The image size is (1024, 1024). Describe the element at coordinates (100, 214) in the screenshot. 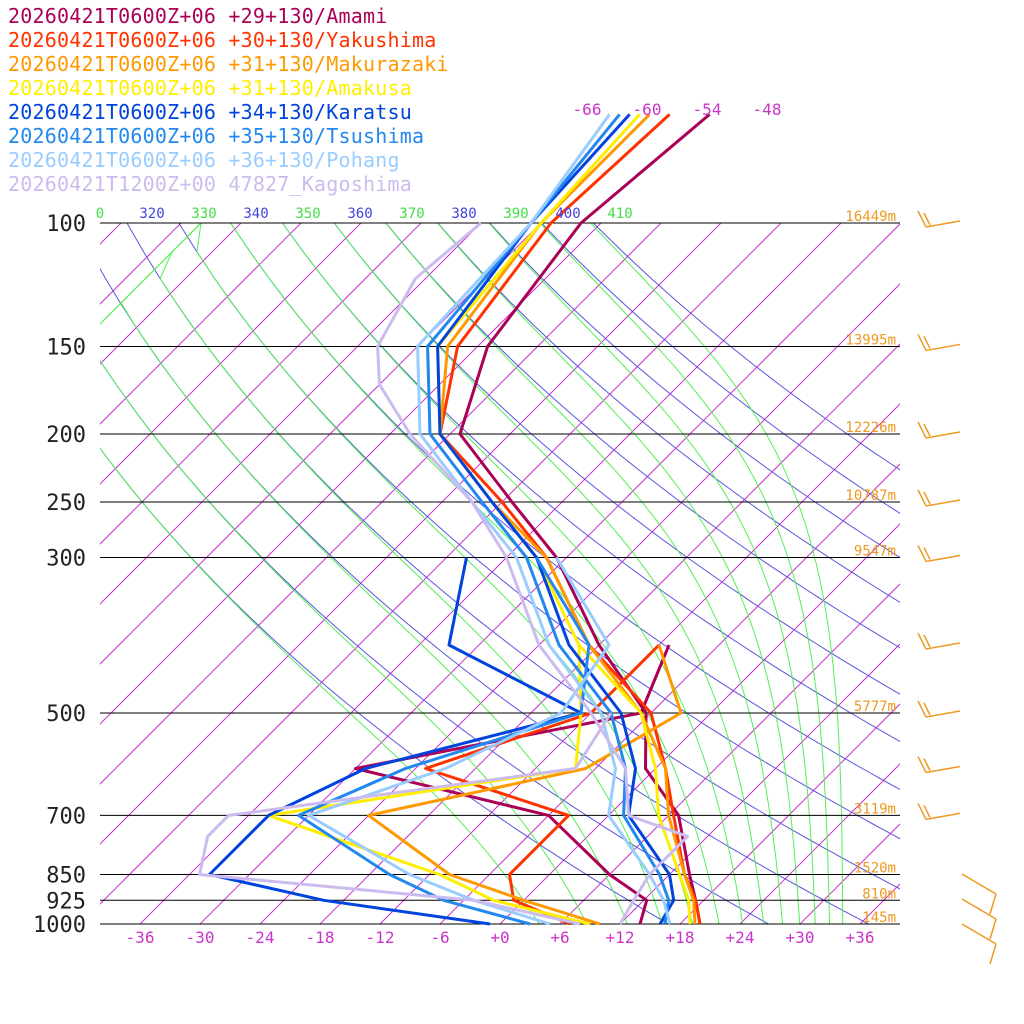

I see `theta-label: 0` at that location.